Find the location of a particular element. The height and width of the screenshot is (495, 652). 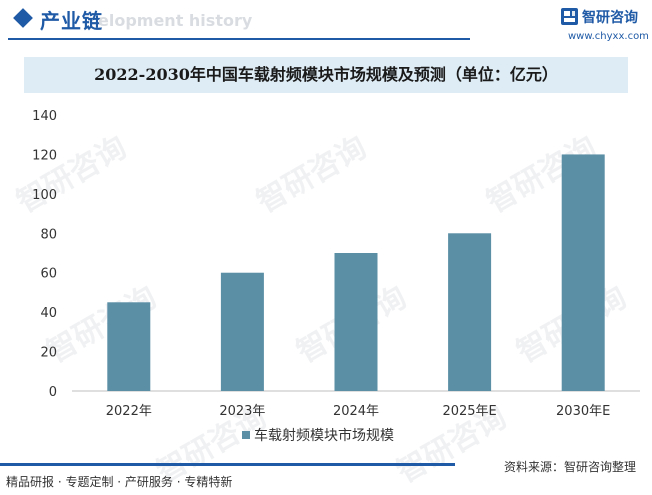

x-tick-label: 2024年 is located at coordinates (356, 411).